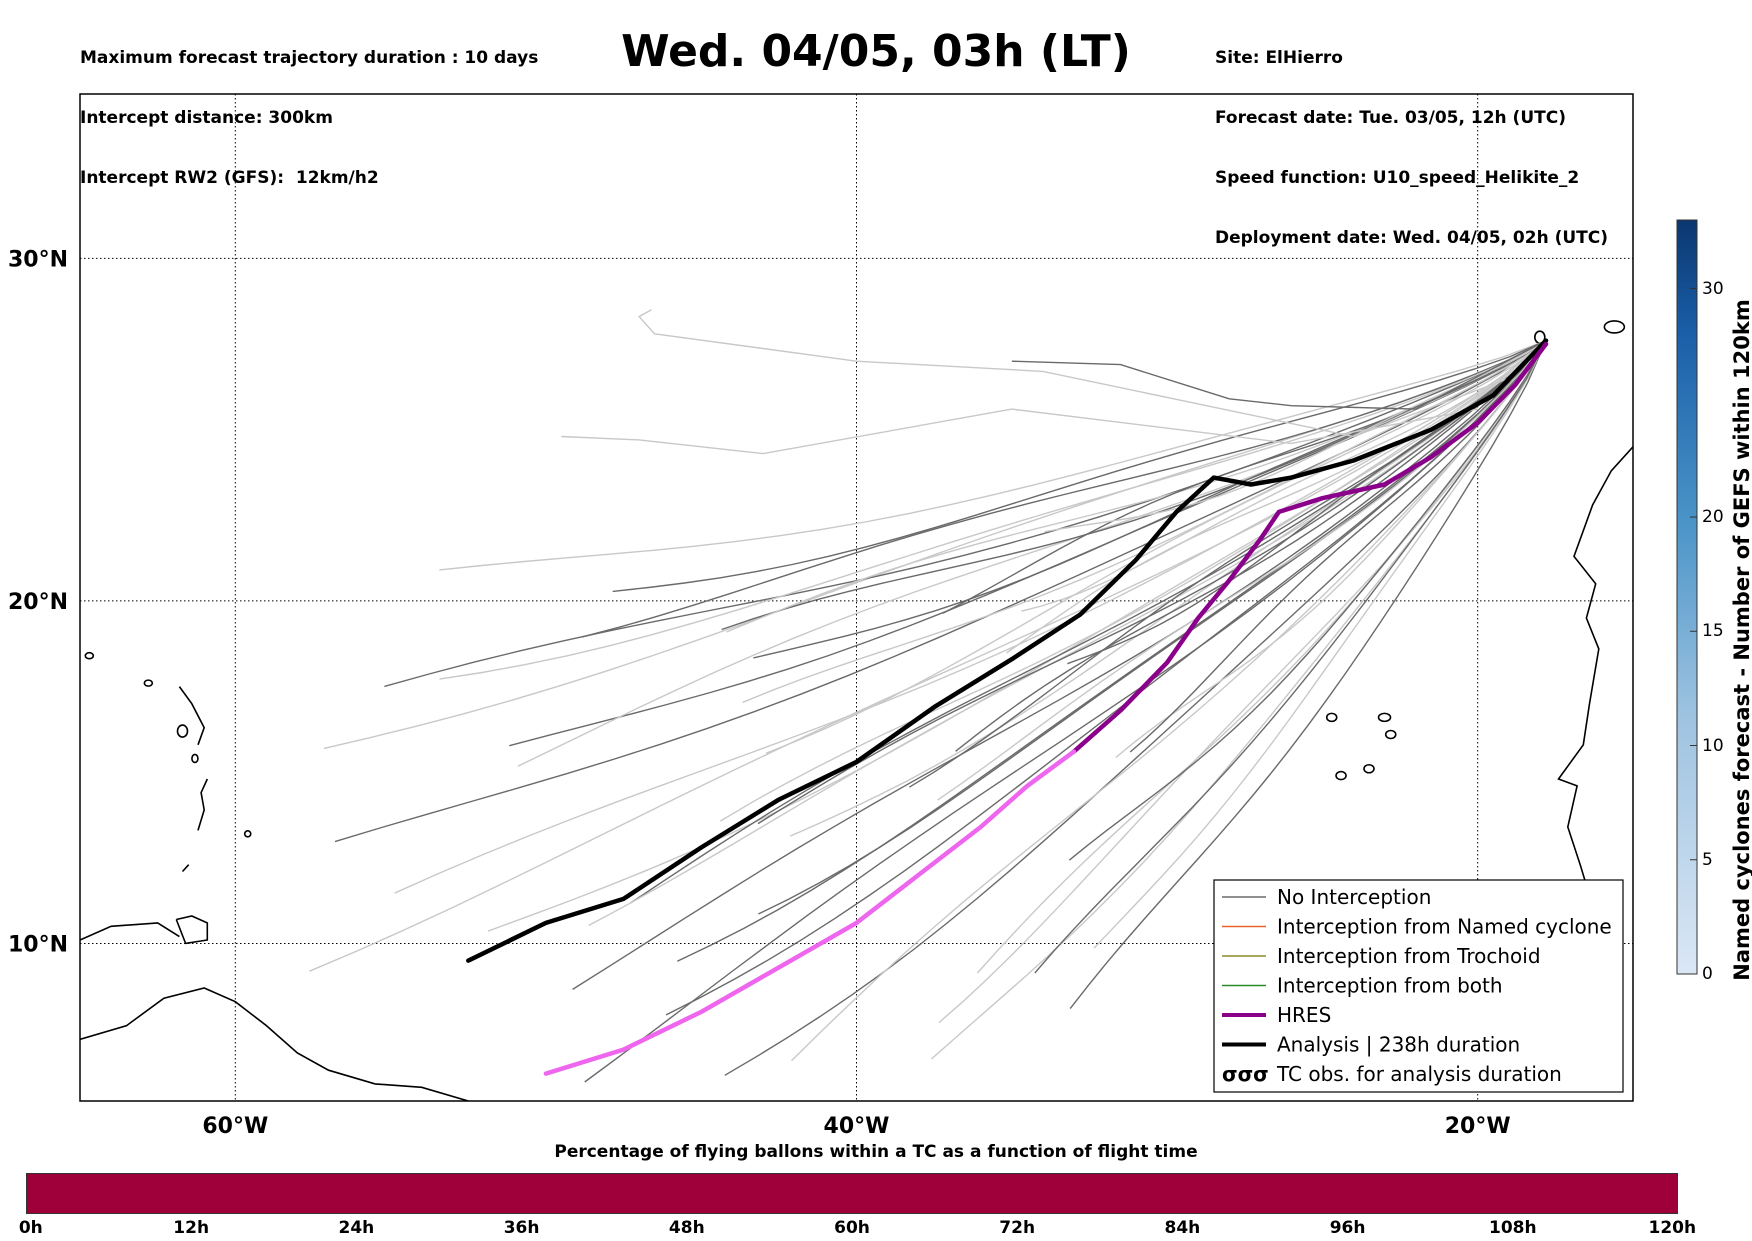 The width and height of the screenshot is (1752, 1241). What do you see at coordinates (852, 1193) in the screenshot?
I see `flight-time-bar` at bounding box center [852, 1193].